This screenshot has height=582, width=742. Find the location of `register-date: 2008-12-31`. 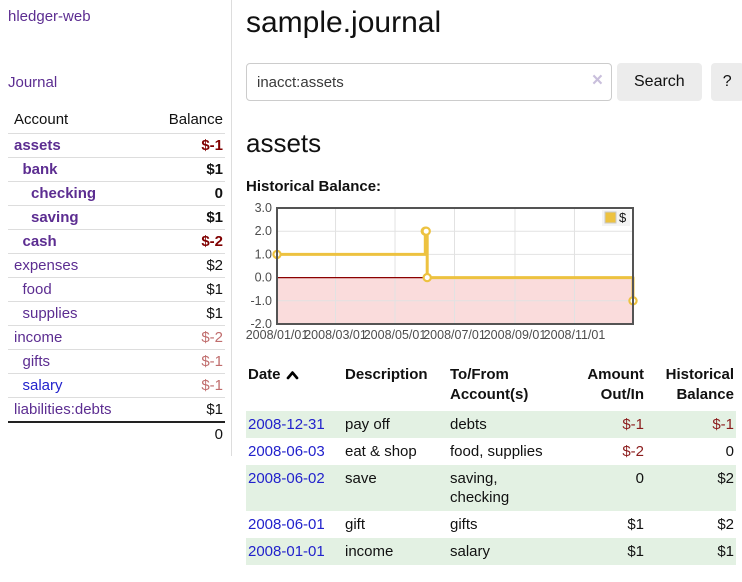

register-date: 2008-12-31 is located at coordinates (294, 424).